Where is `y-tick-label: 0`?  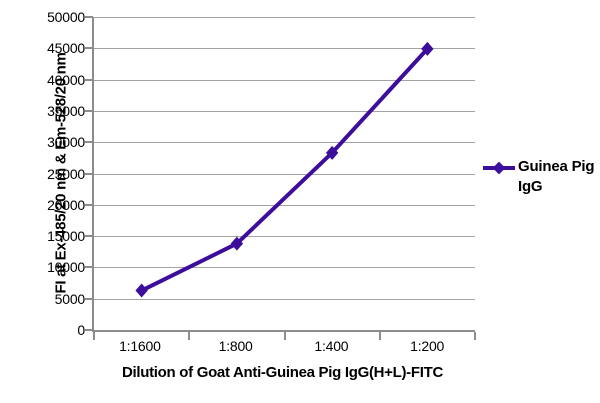 y-tick-label: 0 is located at coordinates (81, 330).